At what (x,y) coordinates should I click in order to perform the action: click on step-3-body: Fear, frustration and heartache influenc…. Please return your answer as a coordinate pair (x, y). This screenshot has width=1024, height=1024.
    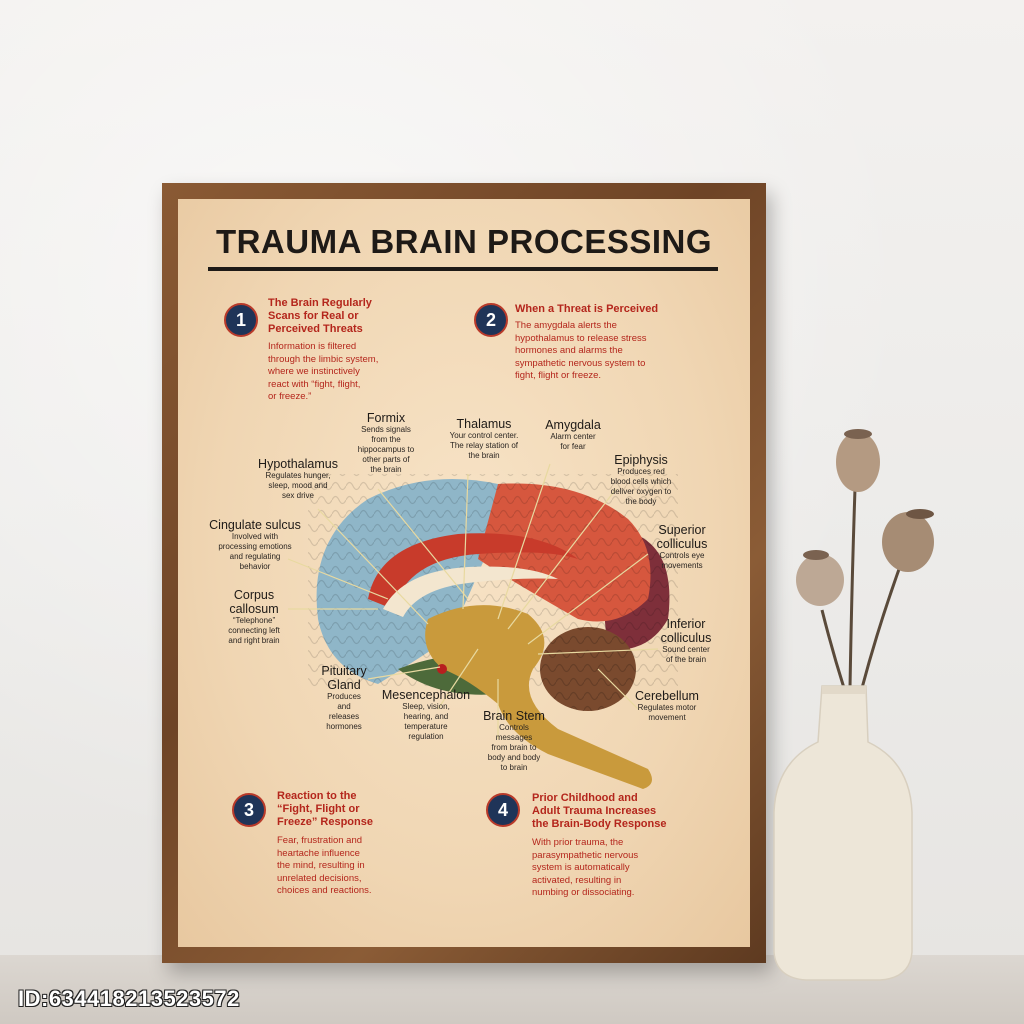
    Looking at the image, I should click on (324, 865).